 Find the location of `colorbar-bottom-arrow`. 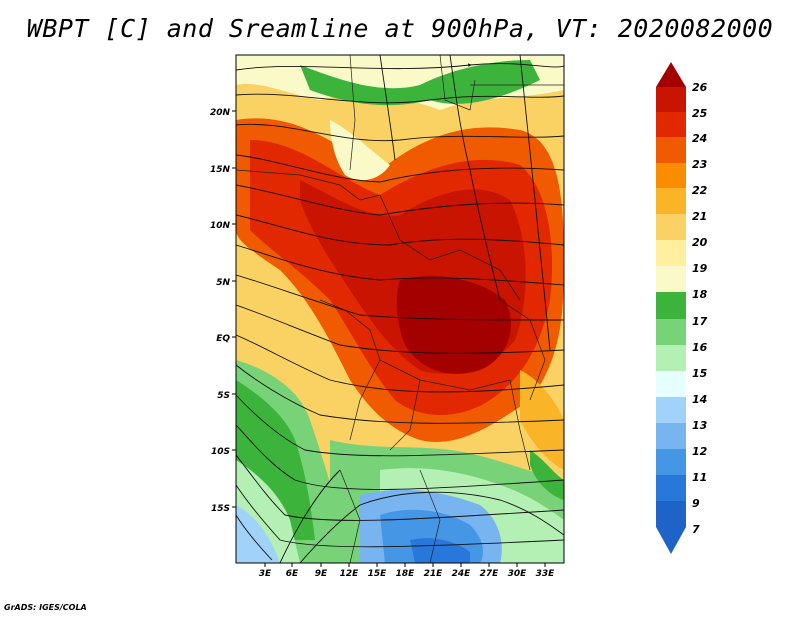

colorbar-bottom-arrow is located at coordinates (671, 540).